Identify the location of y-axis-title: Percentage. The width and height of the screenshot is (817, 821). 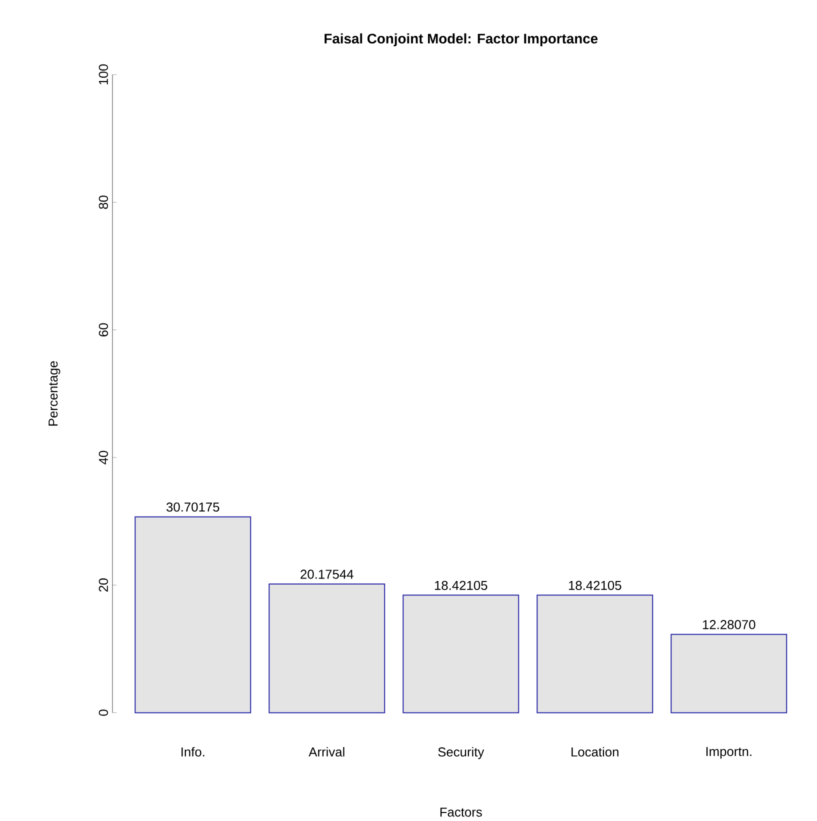
(54, 393).